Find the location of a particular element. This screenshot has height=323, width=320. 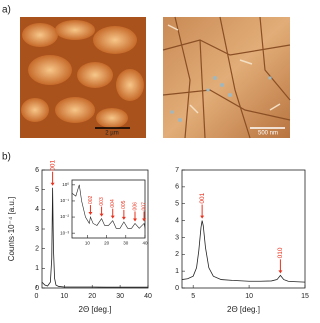

annotation-label: 007 is located at coordinates (144, 206).